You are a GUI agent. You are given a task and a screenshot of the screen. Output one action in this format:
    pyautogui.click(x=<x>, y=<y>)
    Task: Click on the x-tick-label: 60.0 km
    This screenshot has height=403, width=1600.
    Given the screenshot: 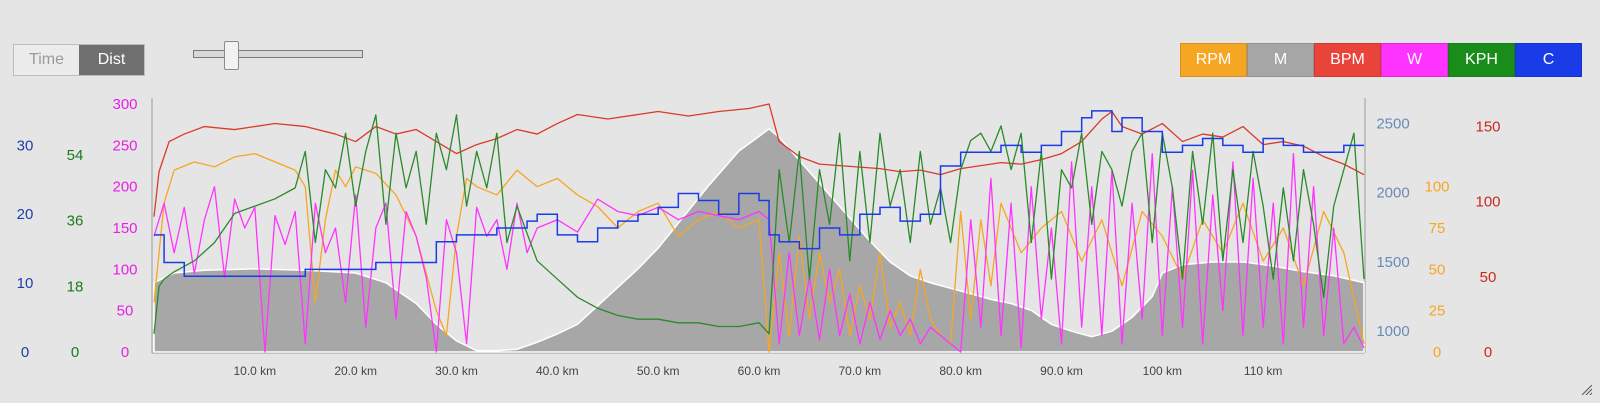 What is the action you would take?
    pyautogui.click(x=759, y=371)
    